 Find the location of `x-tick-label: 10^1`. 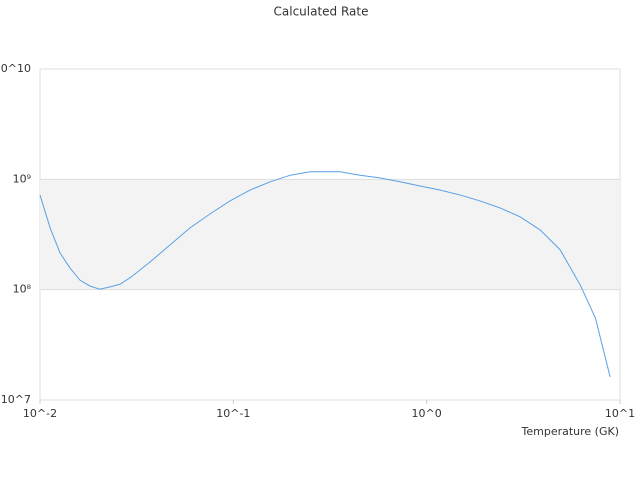

x-tick-label: 10^1 is located at coordinates (620, 413).